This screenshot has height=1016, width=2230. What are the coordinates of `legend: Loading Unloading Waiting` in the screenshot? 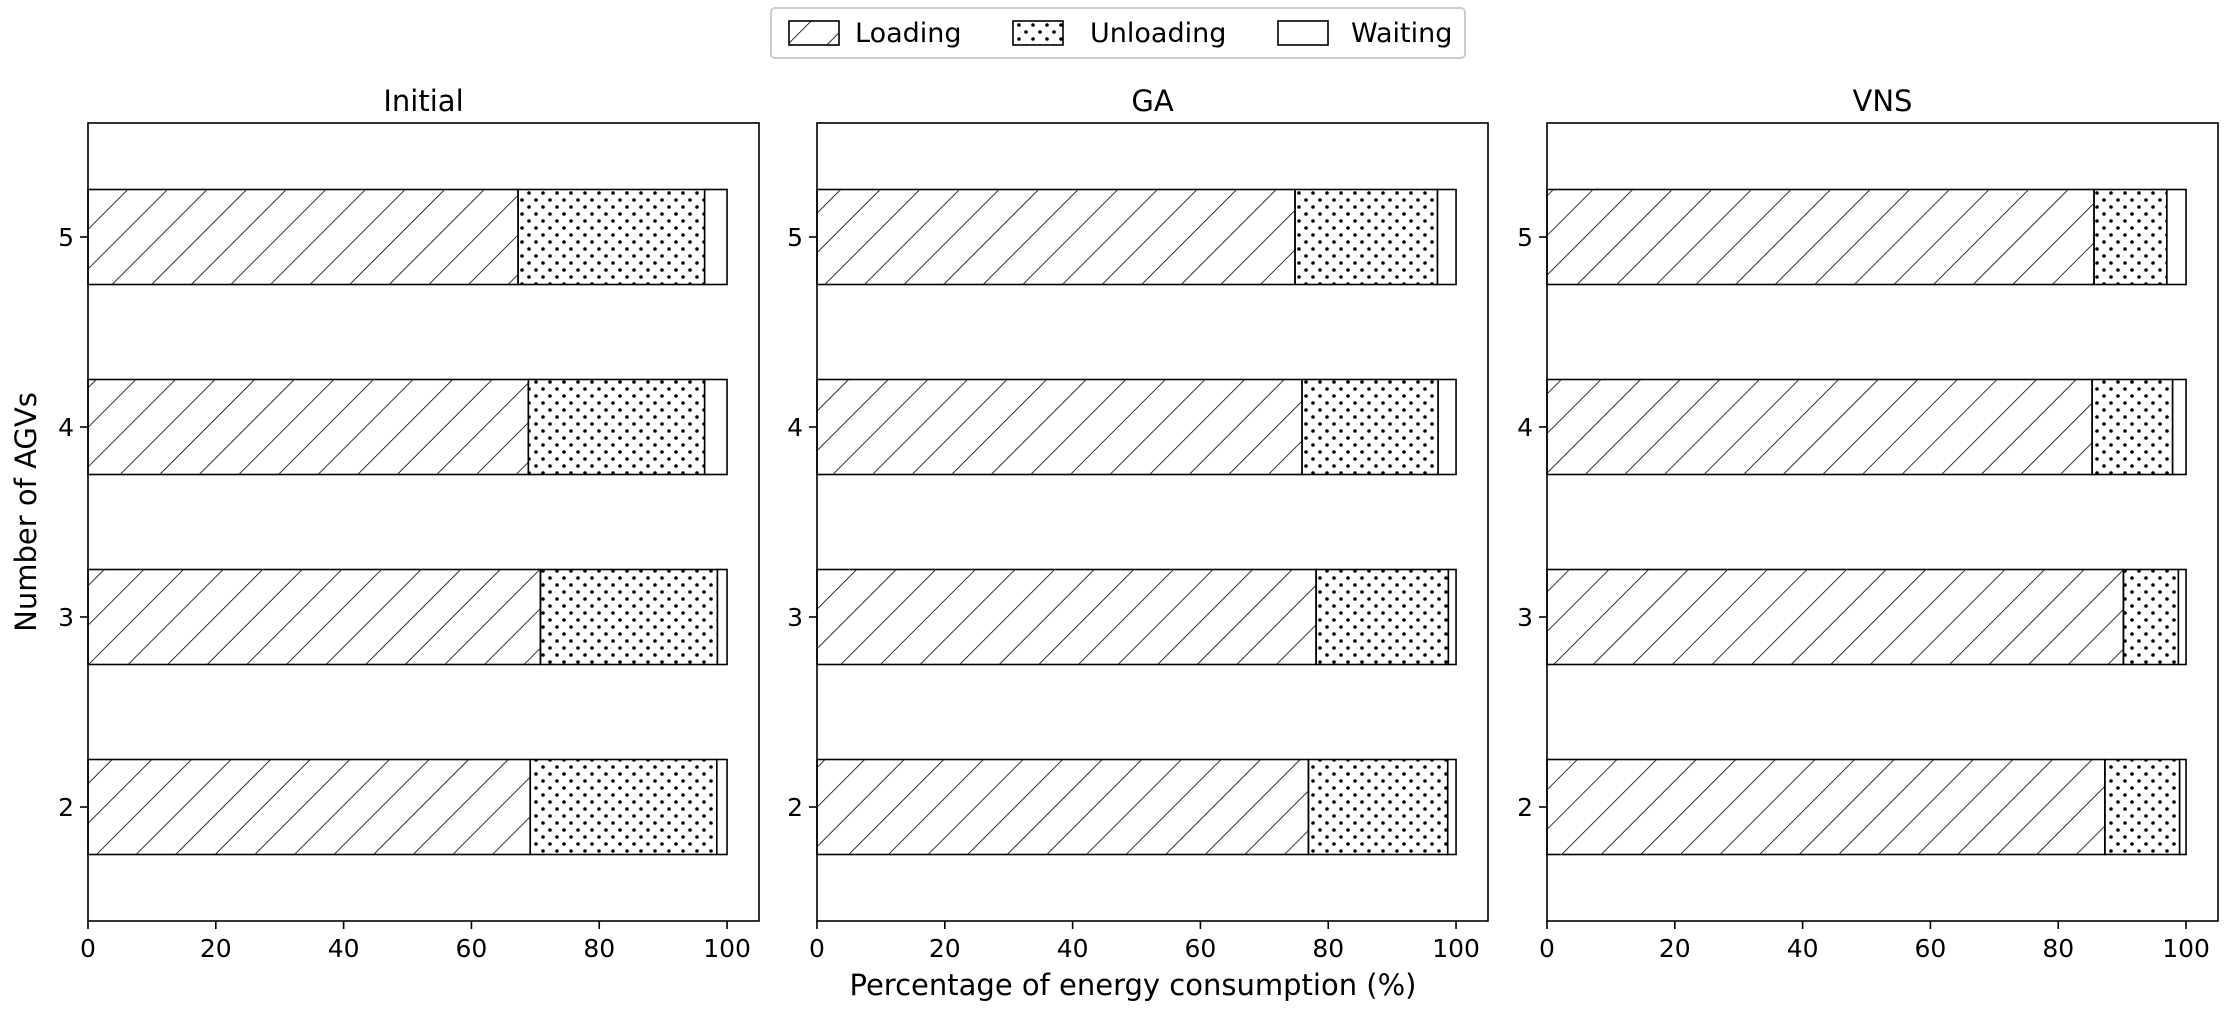 It's located at (1118, 33).